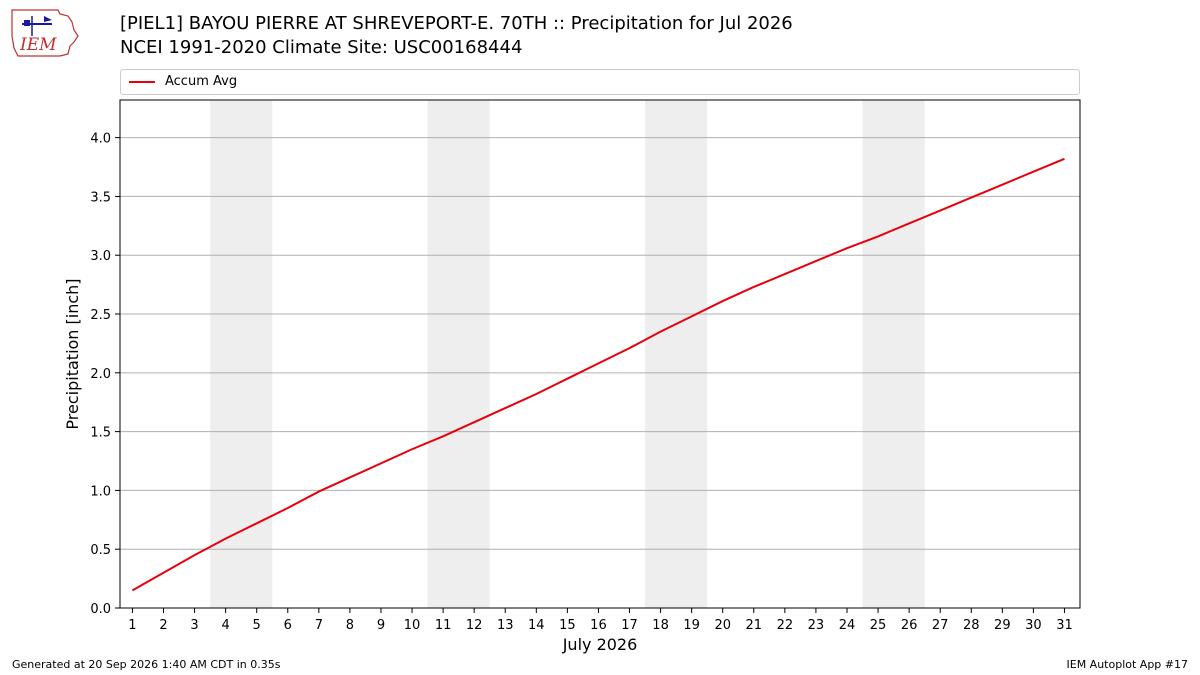 Image resolution: width=1200 pixels, height=675 pixels. Describe the element at coordinates (132, 625) in the screenshot. I see `x-tick-label: 1` at that location.